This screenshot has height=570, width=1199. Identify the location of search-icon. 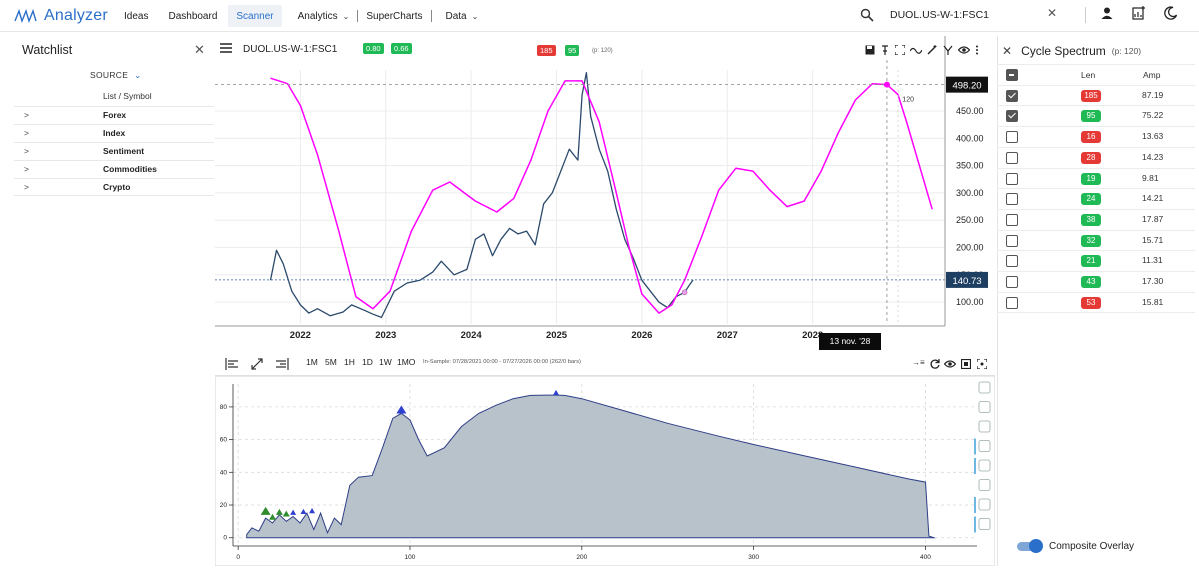
(867, 15).